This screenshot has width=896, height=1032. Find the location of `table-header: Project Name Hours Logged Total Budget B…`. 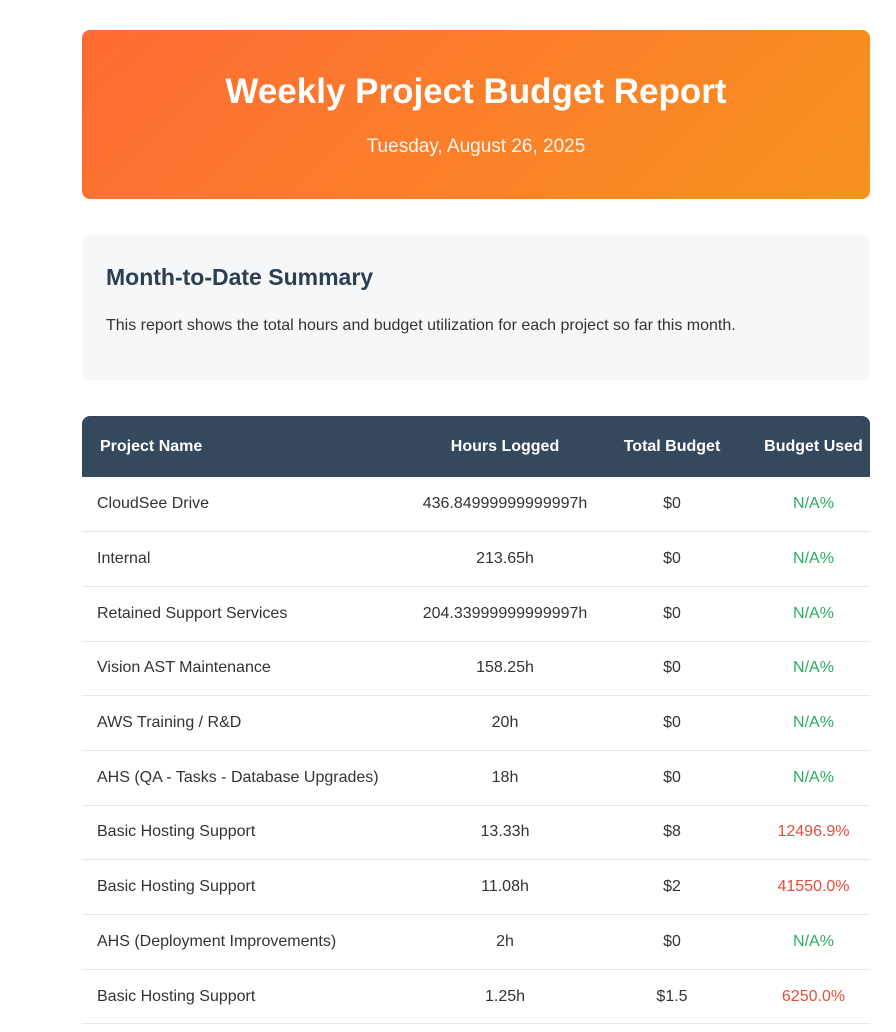

table-header: Project Name Hours Logged Total Budget B… is located at coordinates (476, 446).